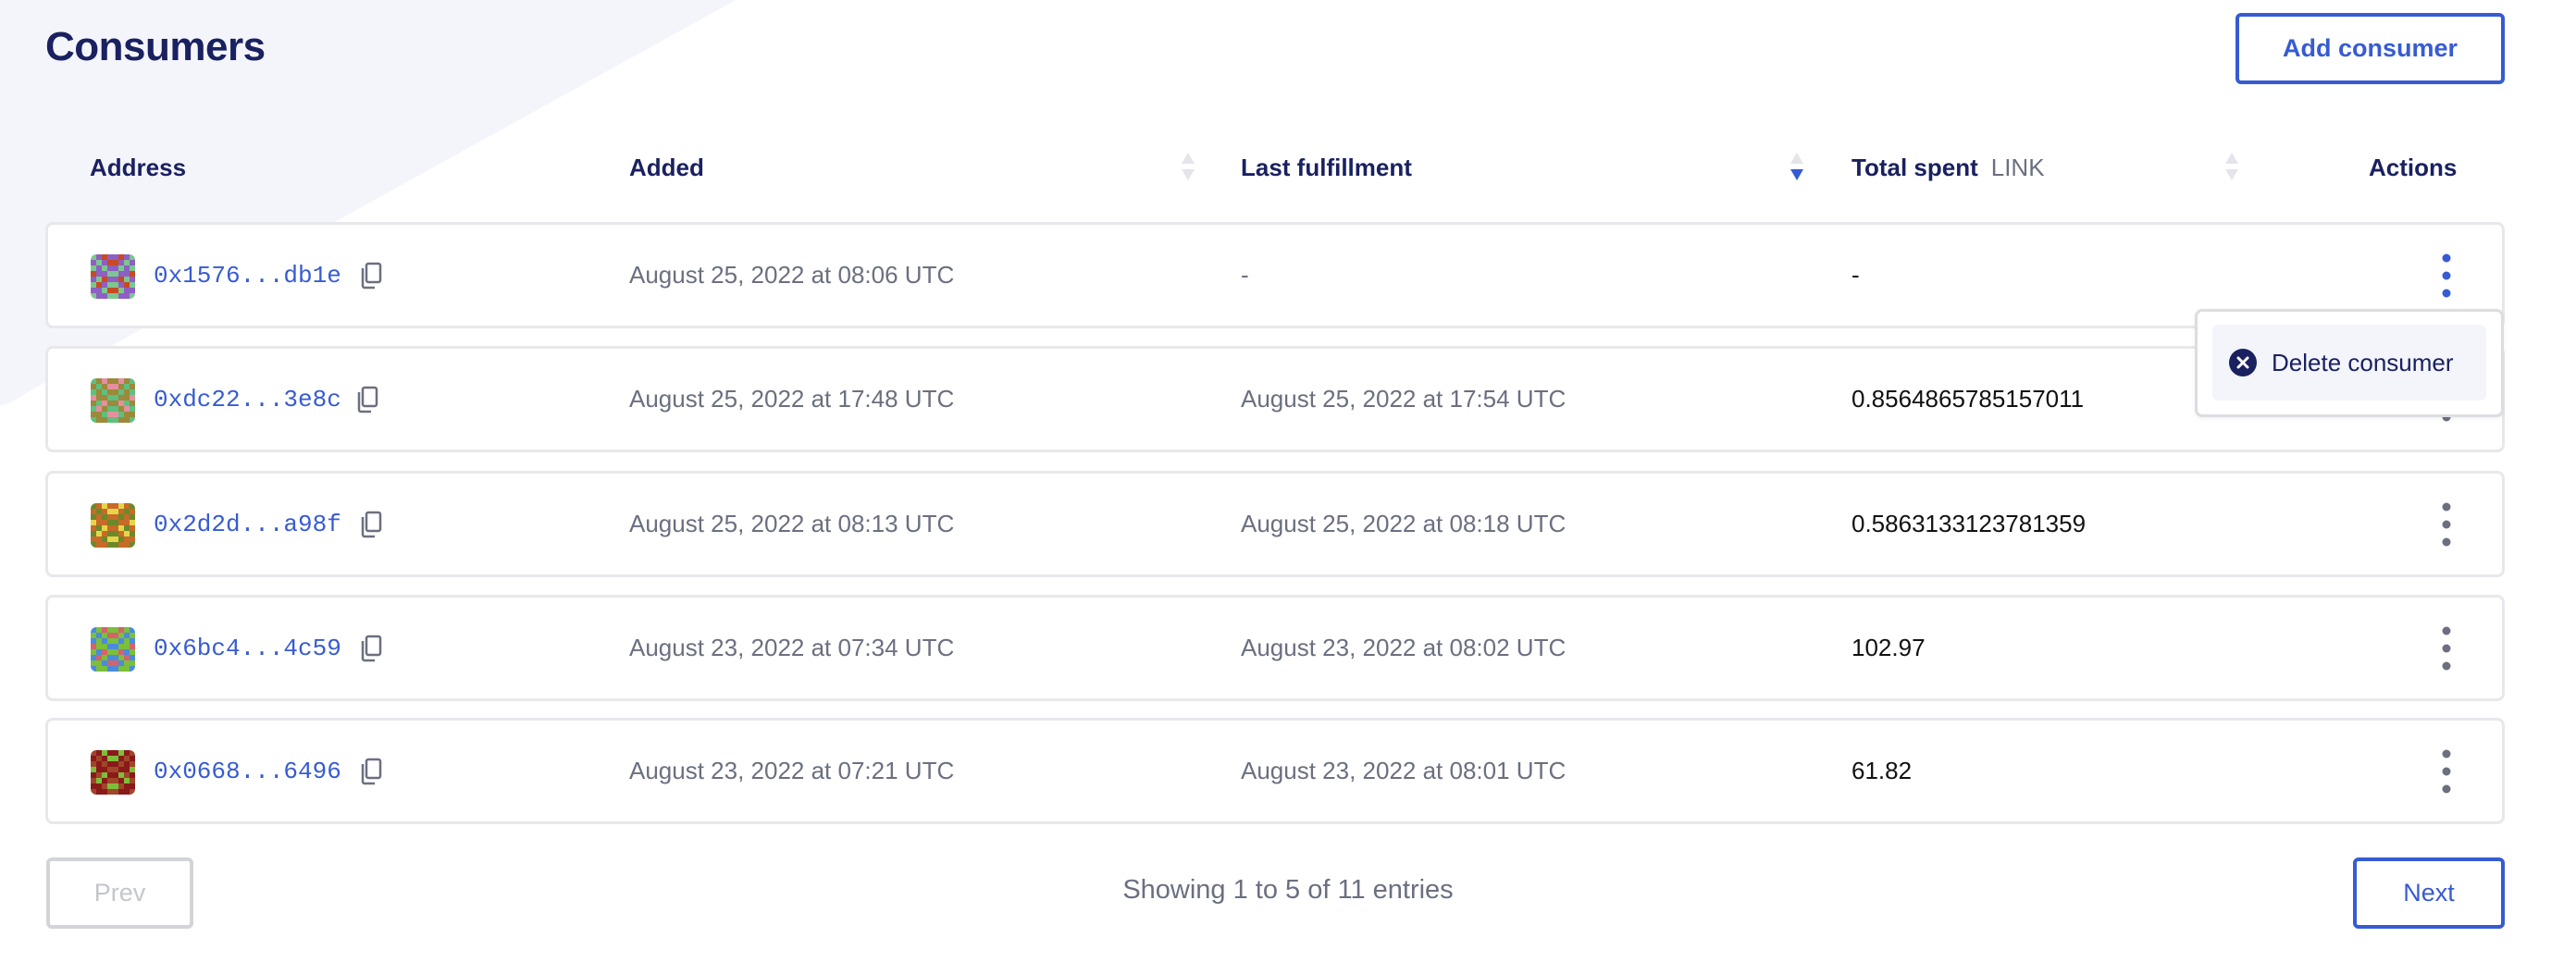 The image size is (2576, 962). I want to click on sort-descending-icon, so click(1797, 166).